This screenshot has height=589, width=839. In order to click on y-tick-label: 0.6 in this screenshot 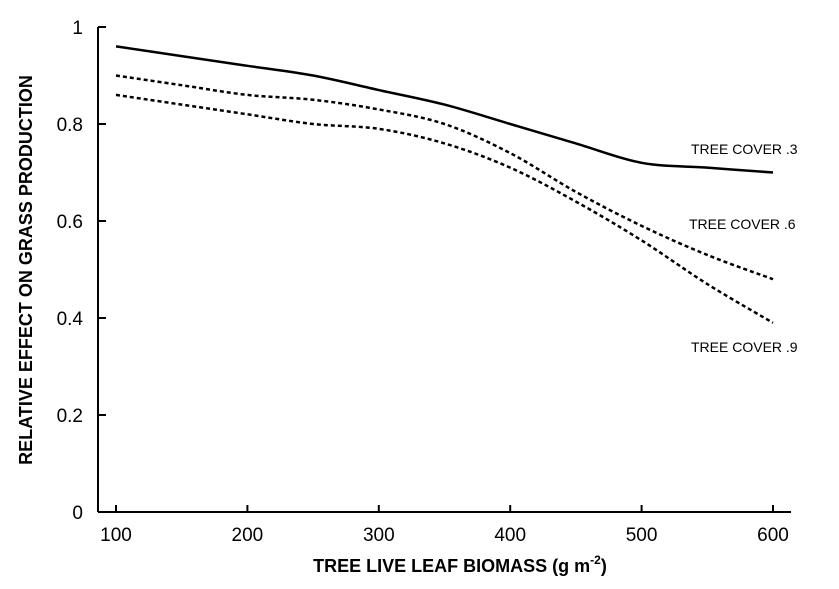, I will do `click(70, 222)`.